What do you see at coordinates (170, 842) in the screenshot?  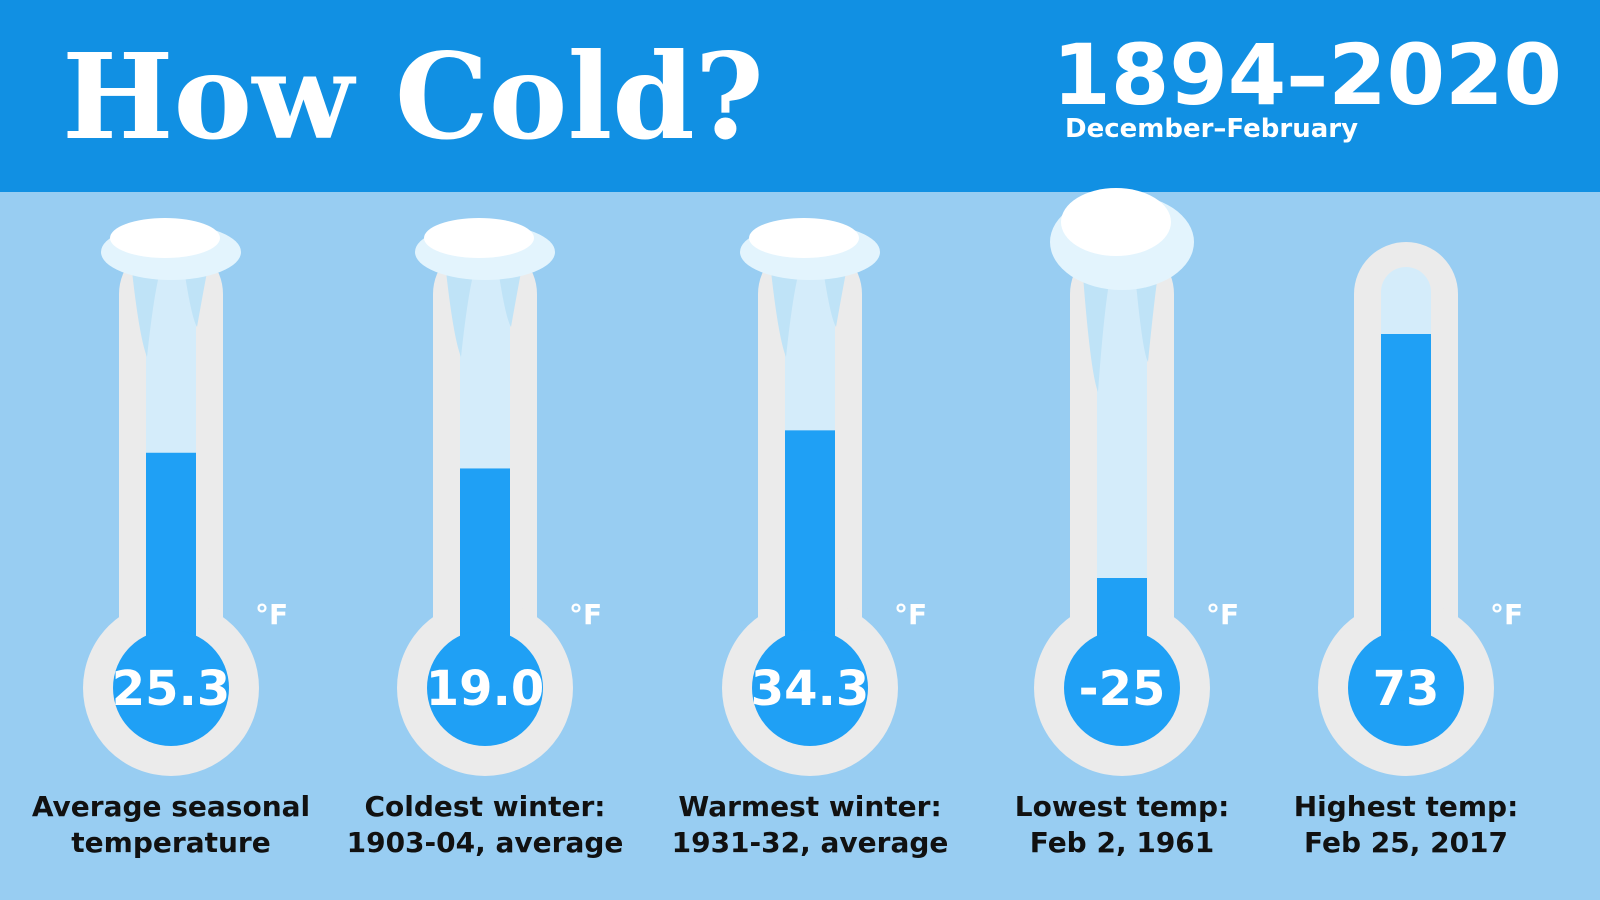 I see `label-line: temperature` at bounding box center [170, 842].